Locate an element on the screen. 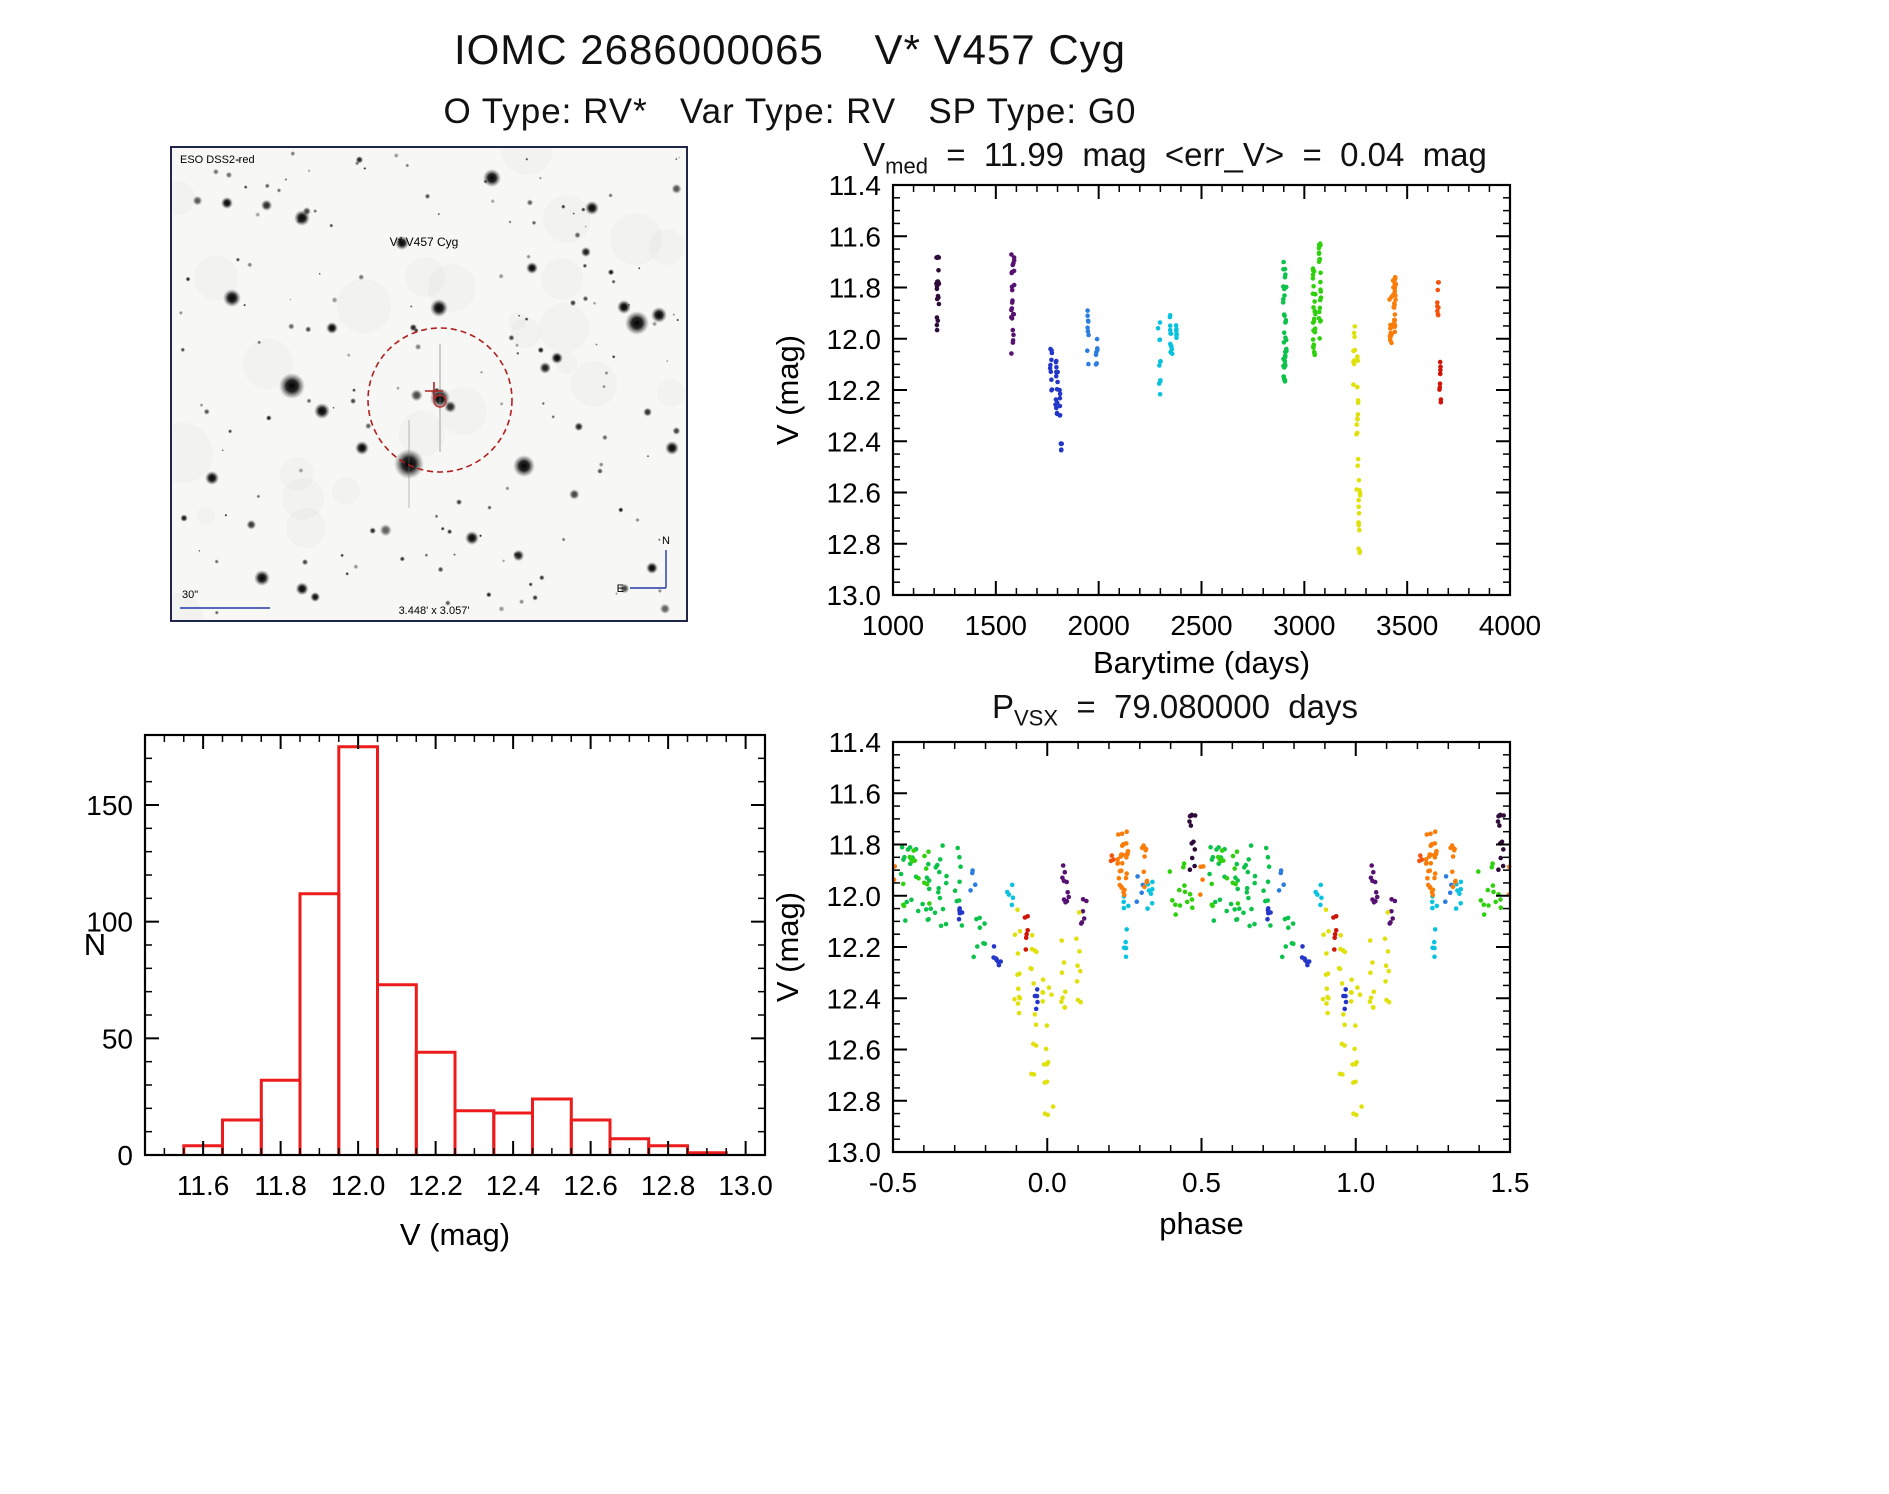  svg-text: Barytime (days) is located at coordinates (1201, 662).